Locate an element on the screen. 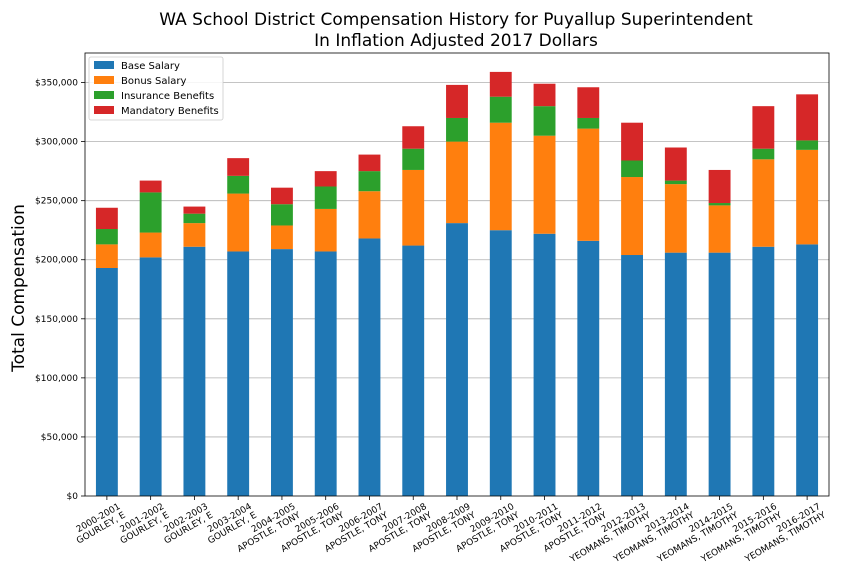  legend-label: Insurance Benefits is located at coordinates (167, 96).